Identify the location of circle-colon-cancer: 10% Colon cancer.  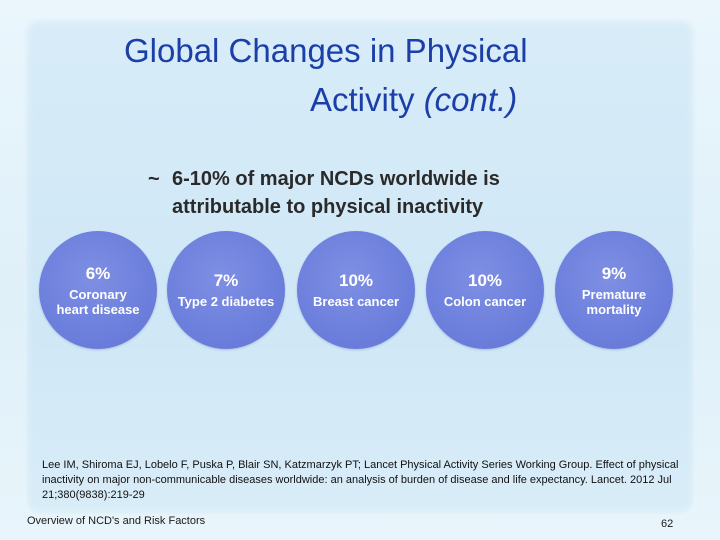
(485, 290).